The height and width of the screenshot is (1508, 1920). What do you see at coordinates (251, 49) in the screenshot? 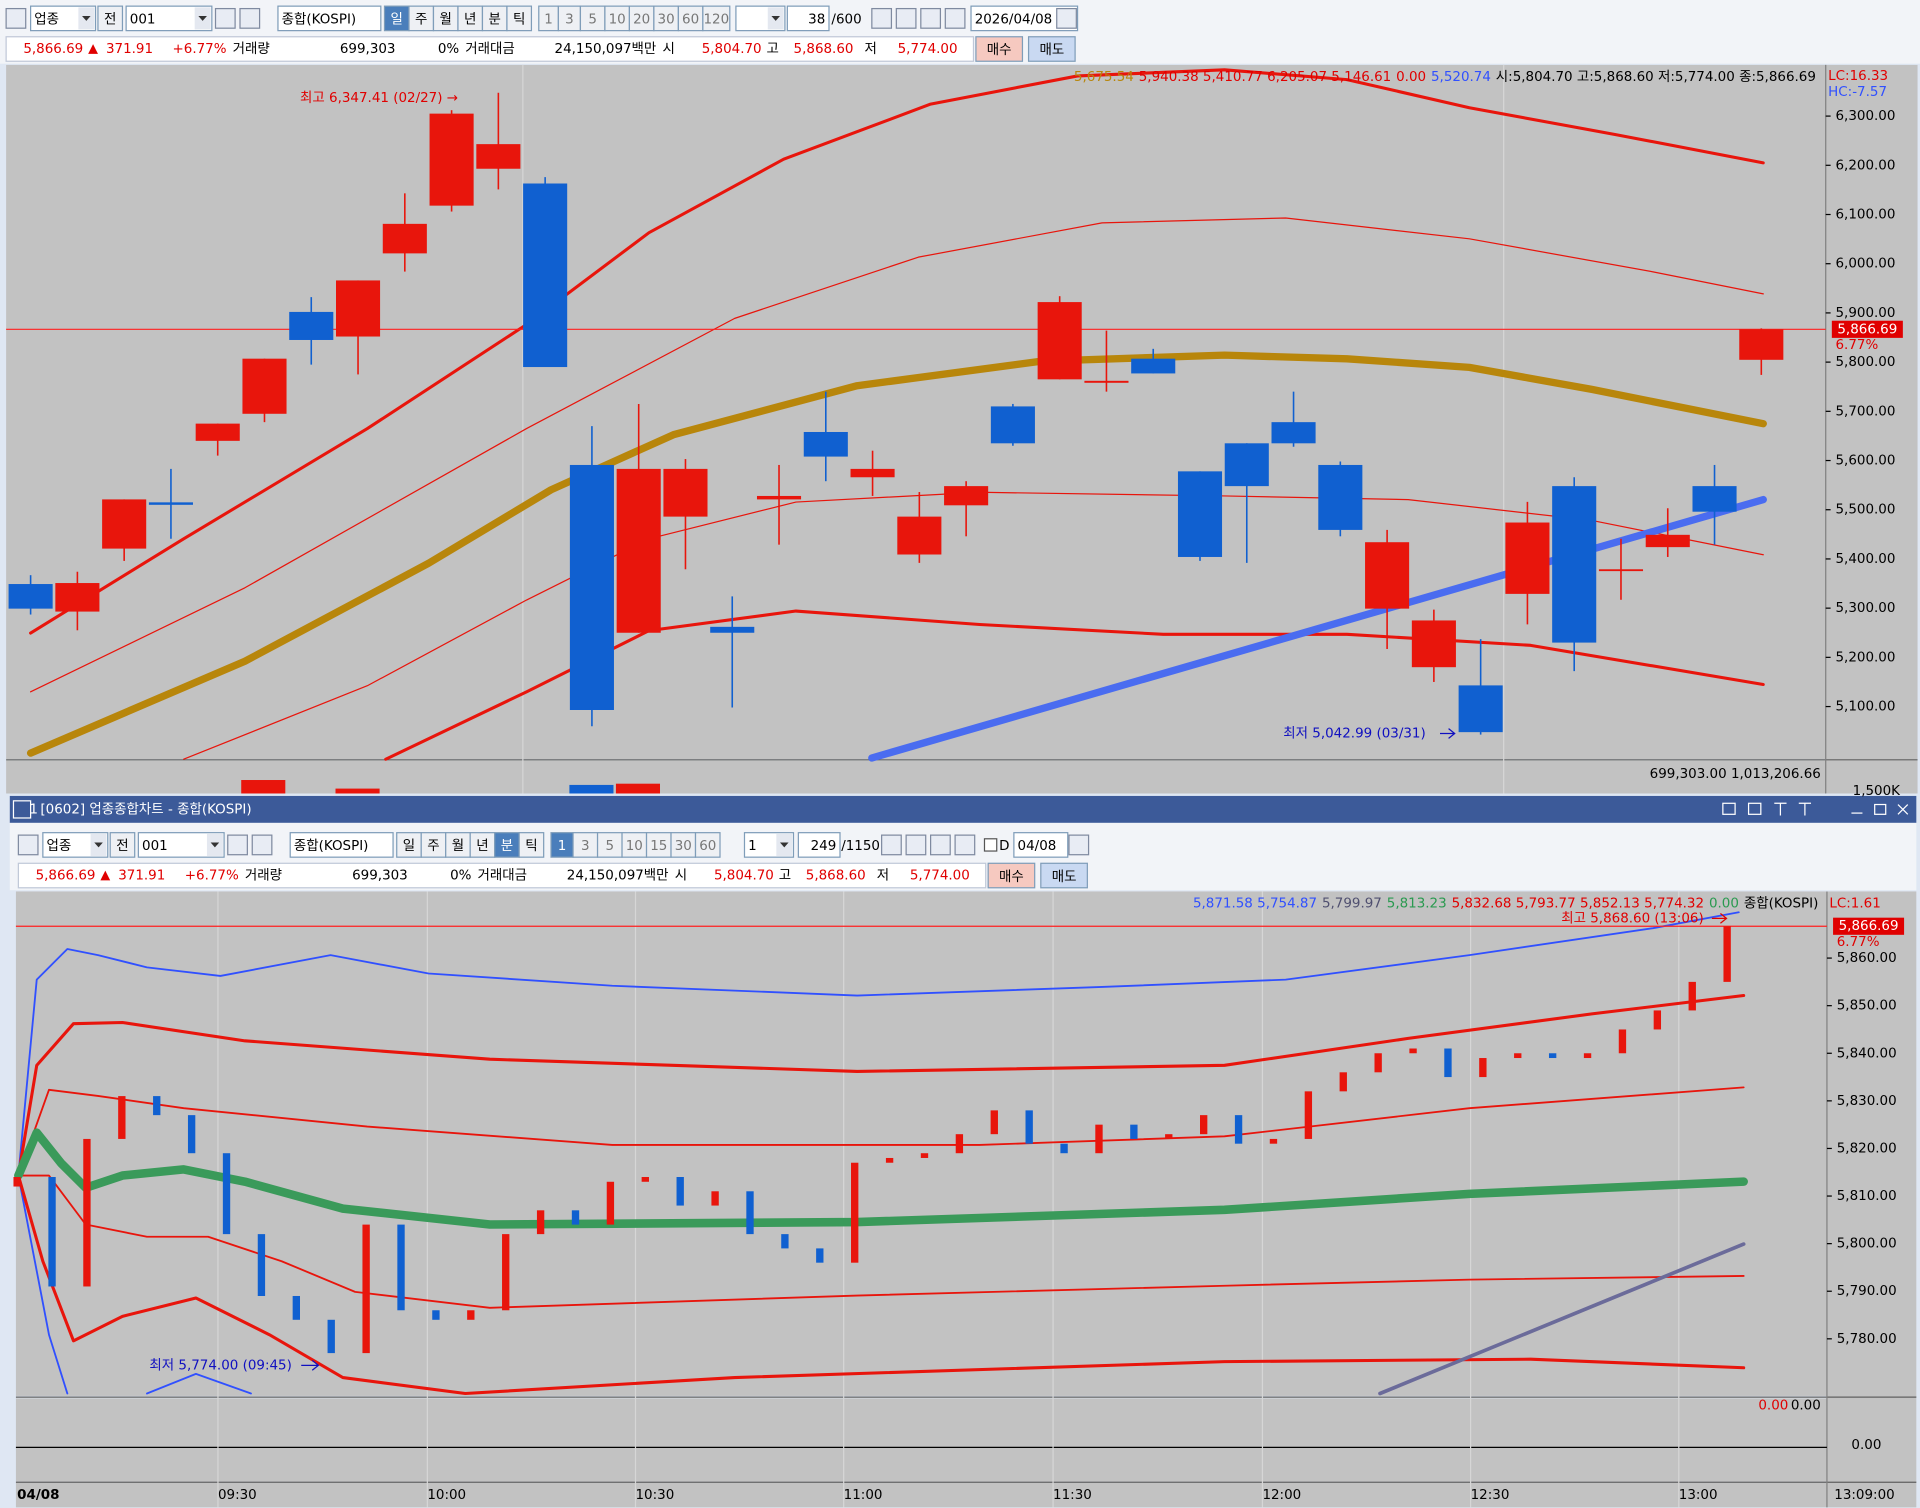
I see `field-label: 거래량` at bounding box center [251, 49].